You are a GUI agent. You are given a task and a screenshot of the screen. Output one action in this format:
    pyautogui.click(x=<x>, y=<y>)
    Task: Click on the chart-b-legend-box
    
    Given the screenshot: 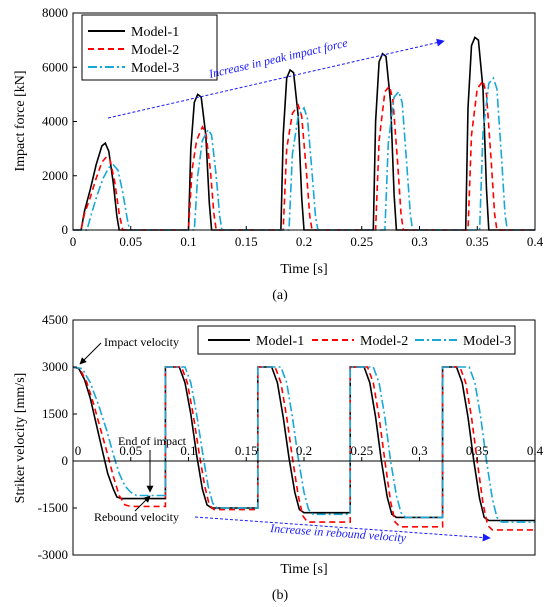 What is the action you would take?
    pyautogui.click(x=356, y=340)
    